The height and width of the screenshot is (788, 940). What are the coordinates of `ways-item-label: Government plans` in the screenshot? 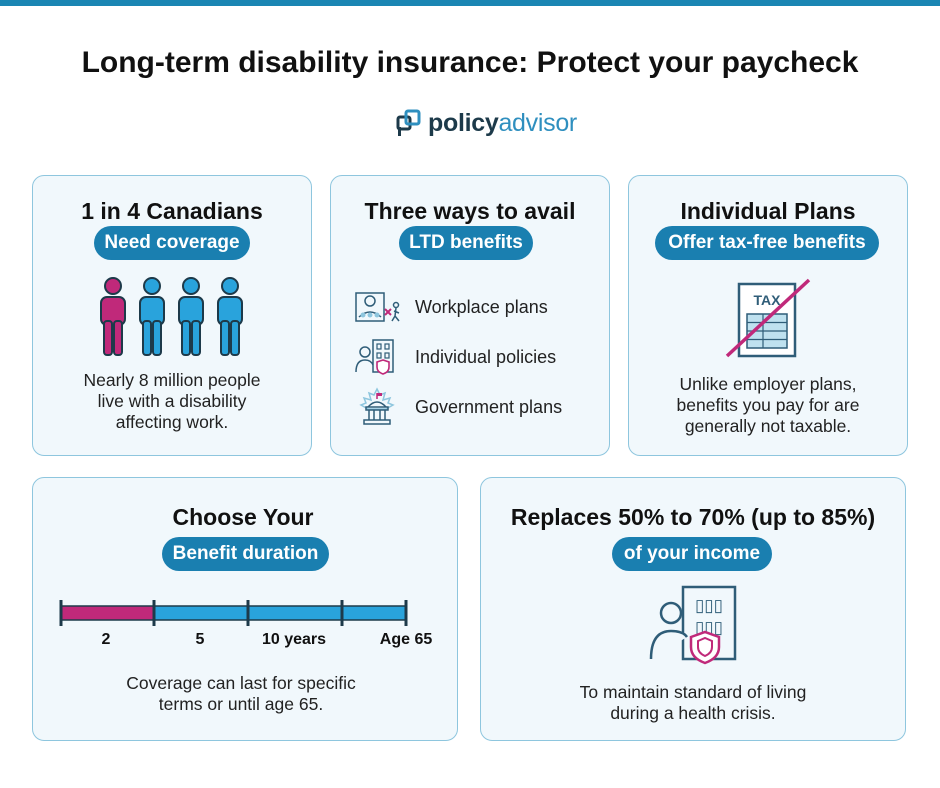 It's located at (489, 406).